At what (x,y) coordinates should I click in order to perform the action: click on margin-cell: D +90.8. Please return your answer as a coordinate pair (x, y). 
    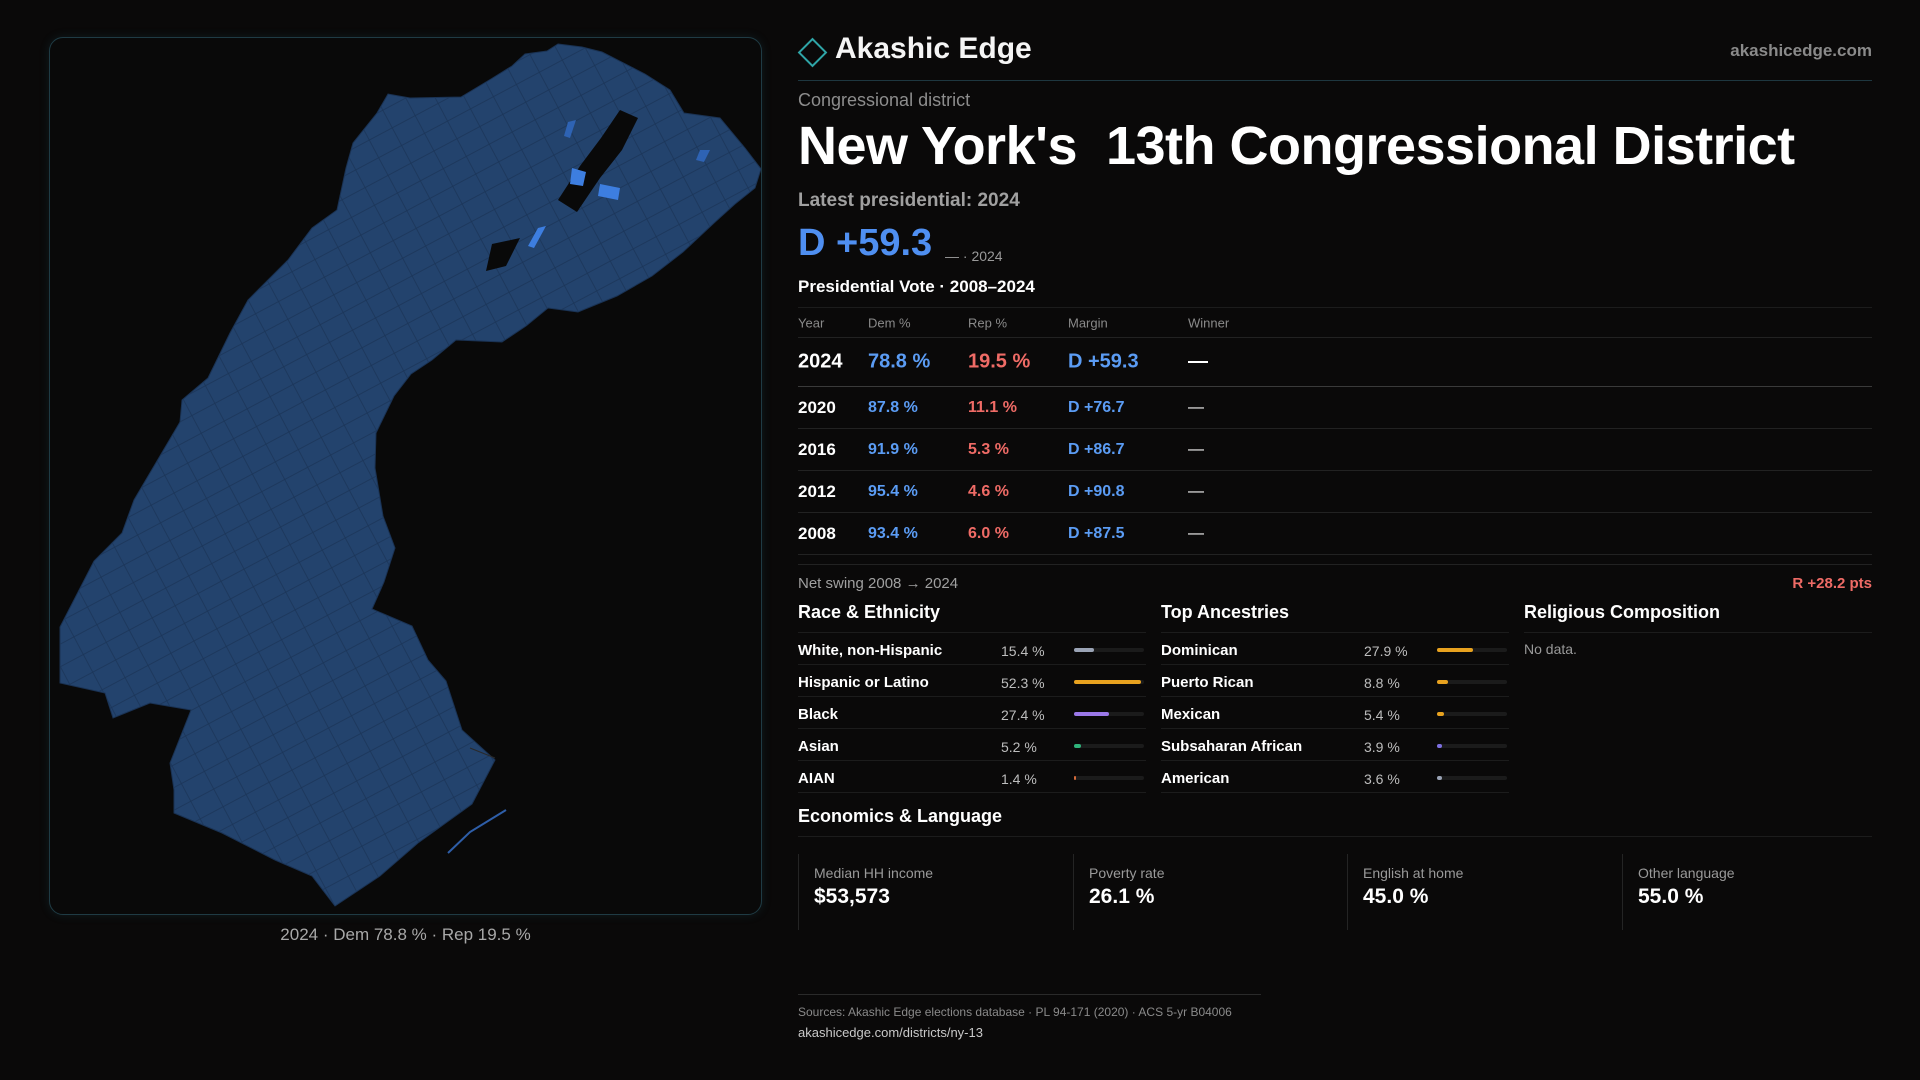
    Looking at the image, I should click on (1096, 491).